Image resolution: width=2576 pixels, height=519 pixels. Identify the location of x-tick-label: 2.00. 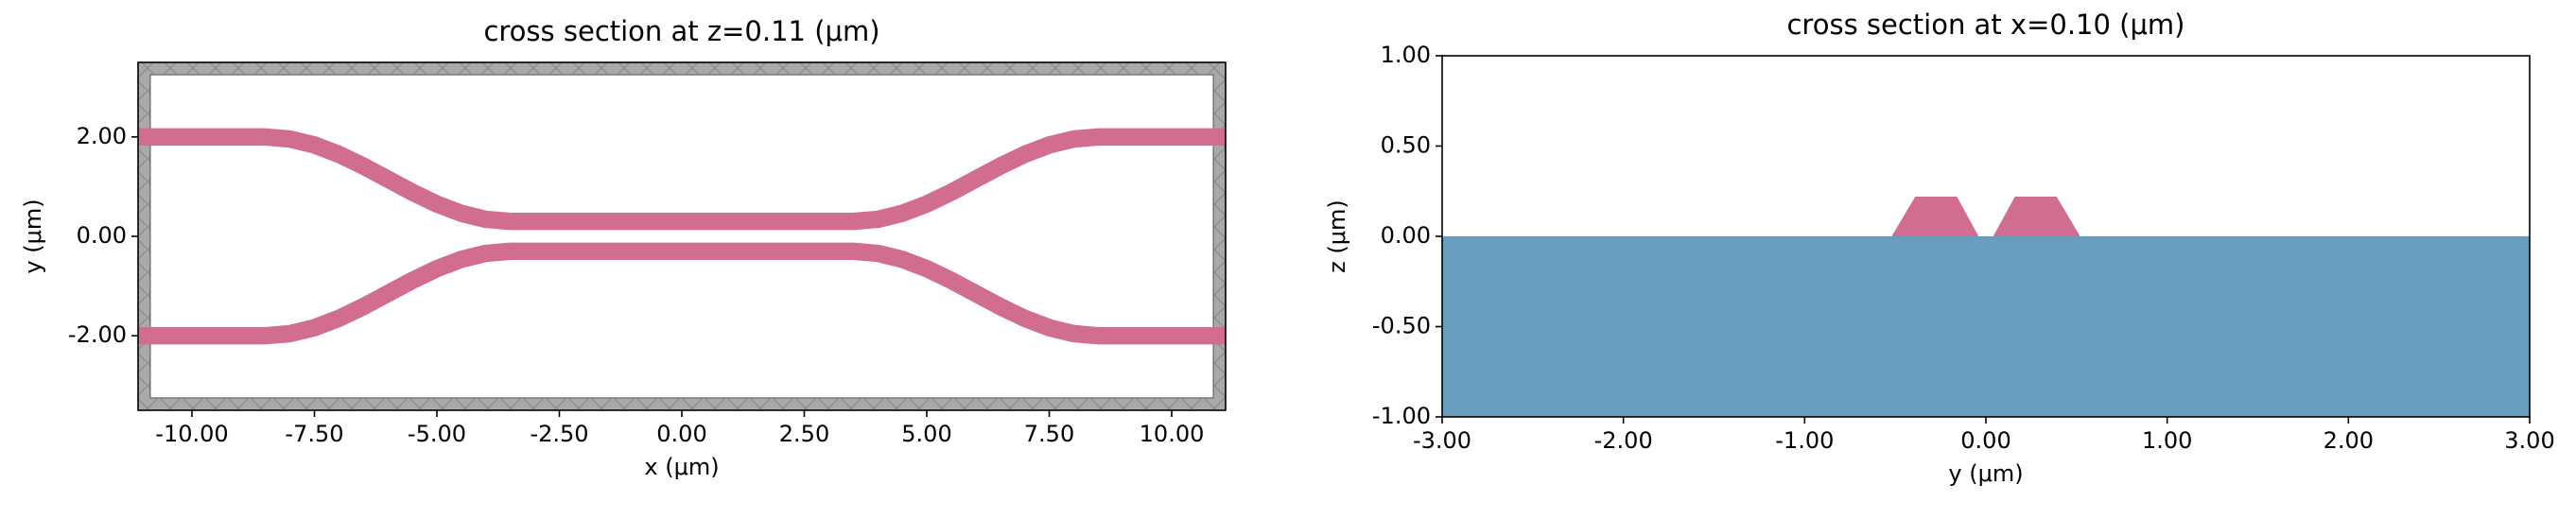
(2349, 441).